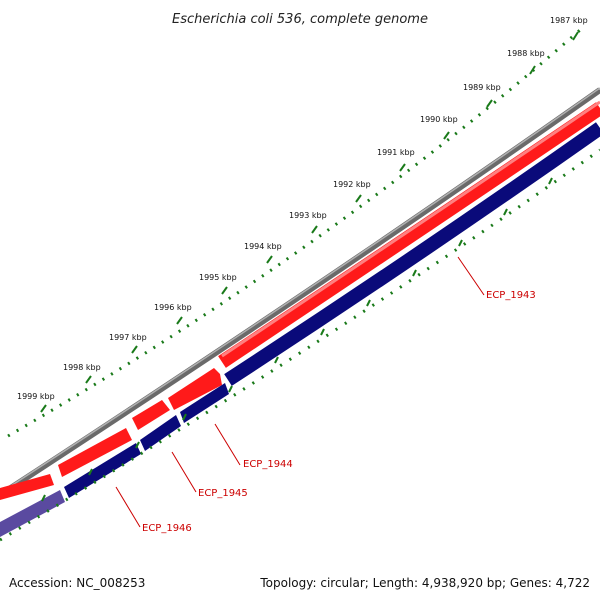 The height and width of the screenshot is (600, 600). What do you see at coordinates (167, 528) in the screenshot?
I see `gene-label-ecp-1946: ECP_1946` at bounding box center [167, 528].